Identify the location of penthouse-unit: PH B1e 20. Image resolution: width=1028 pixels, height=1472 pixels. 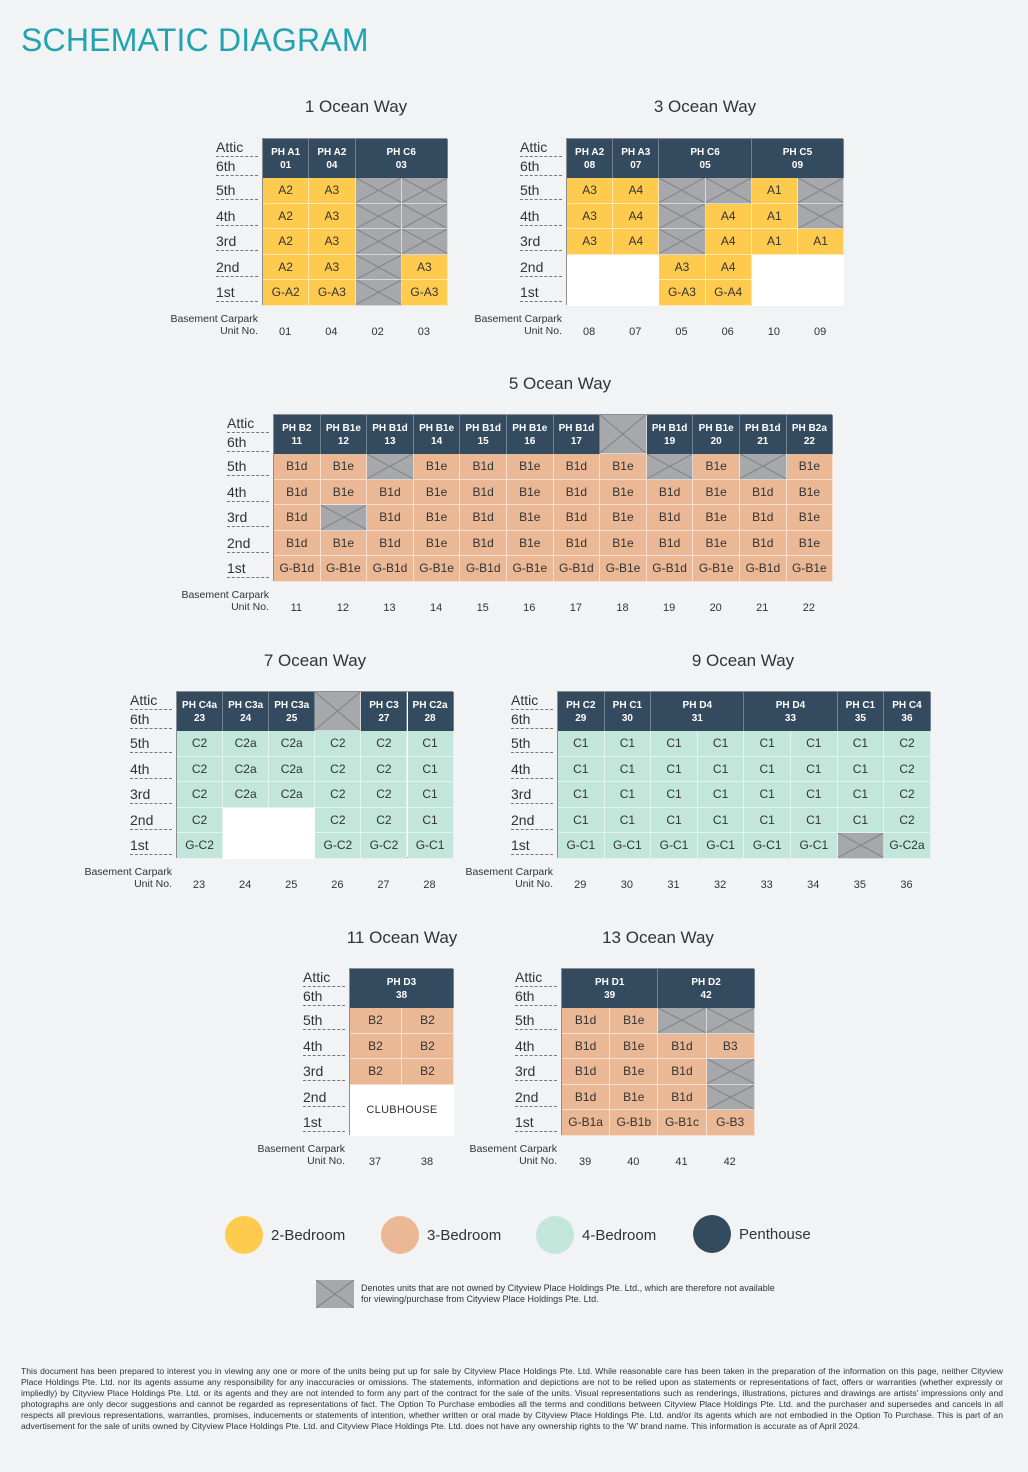
(716, 434).